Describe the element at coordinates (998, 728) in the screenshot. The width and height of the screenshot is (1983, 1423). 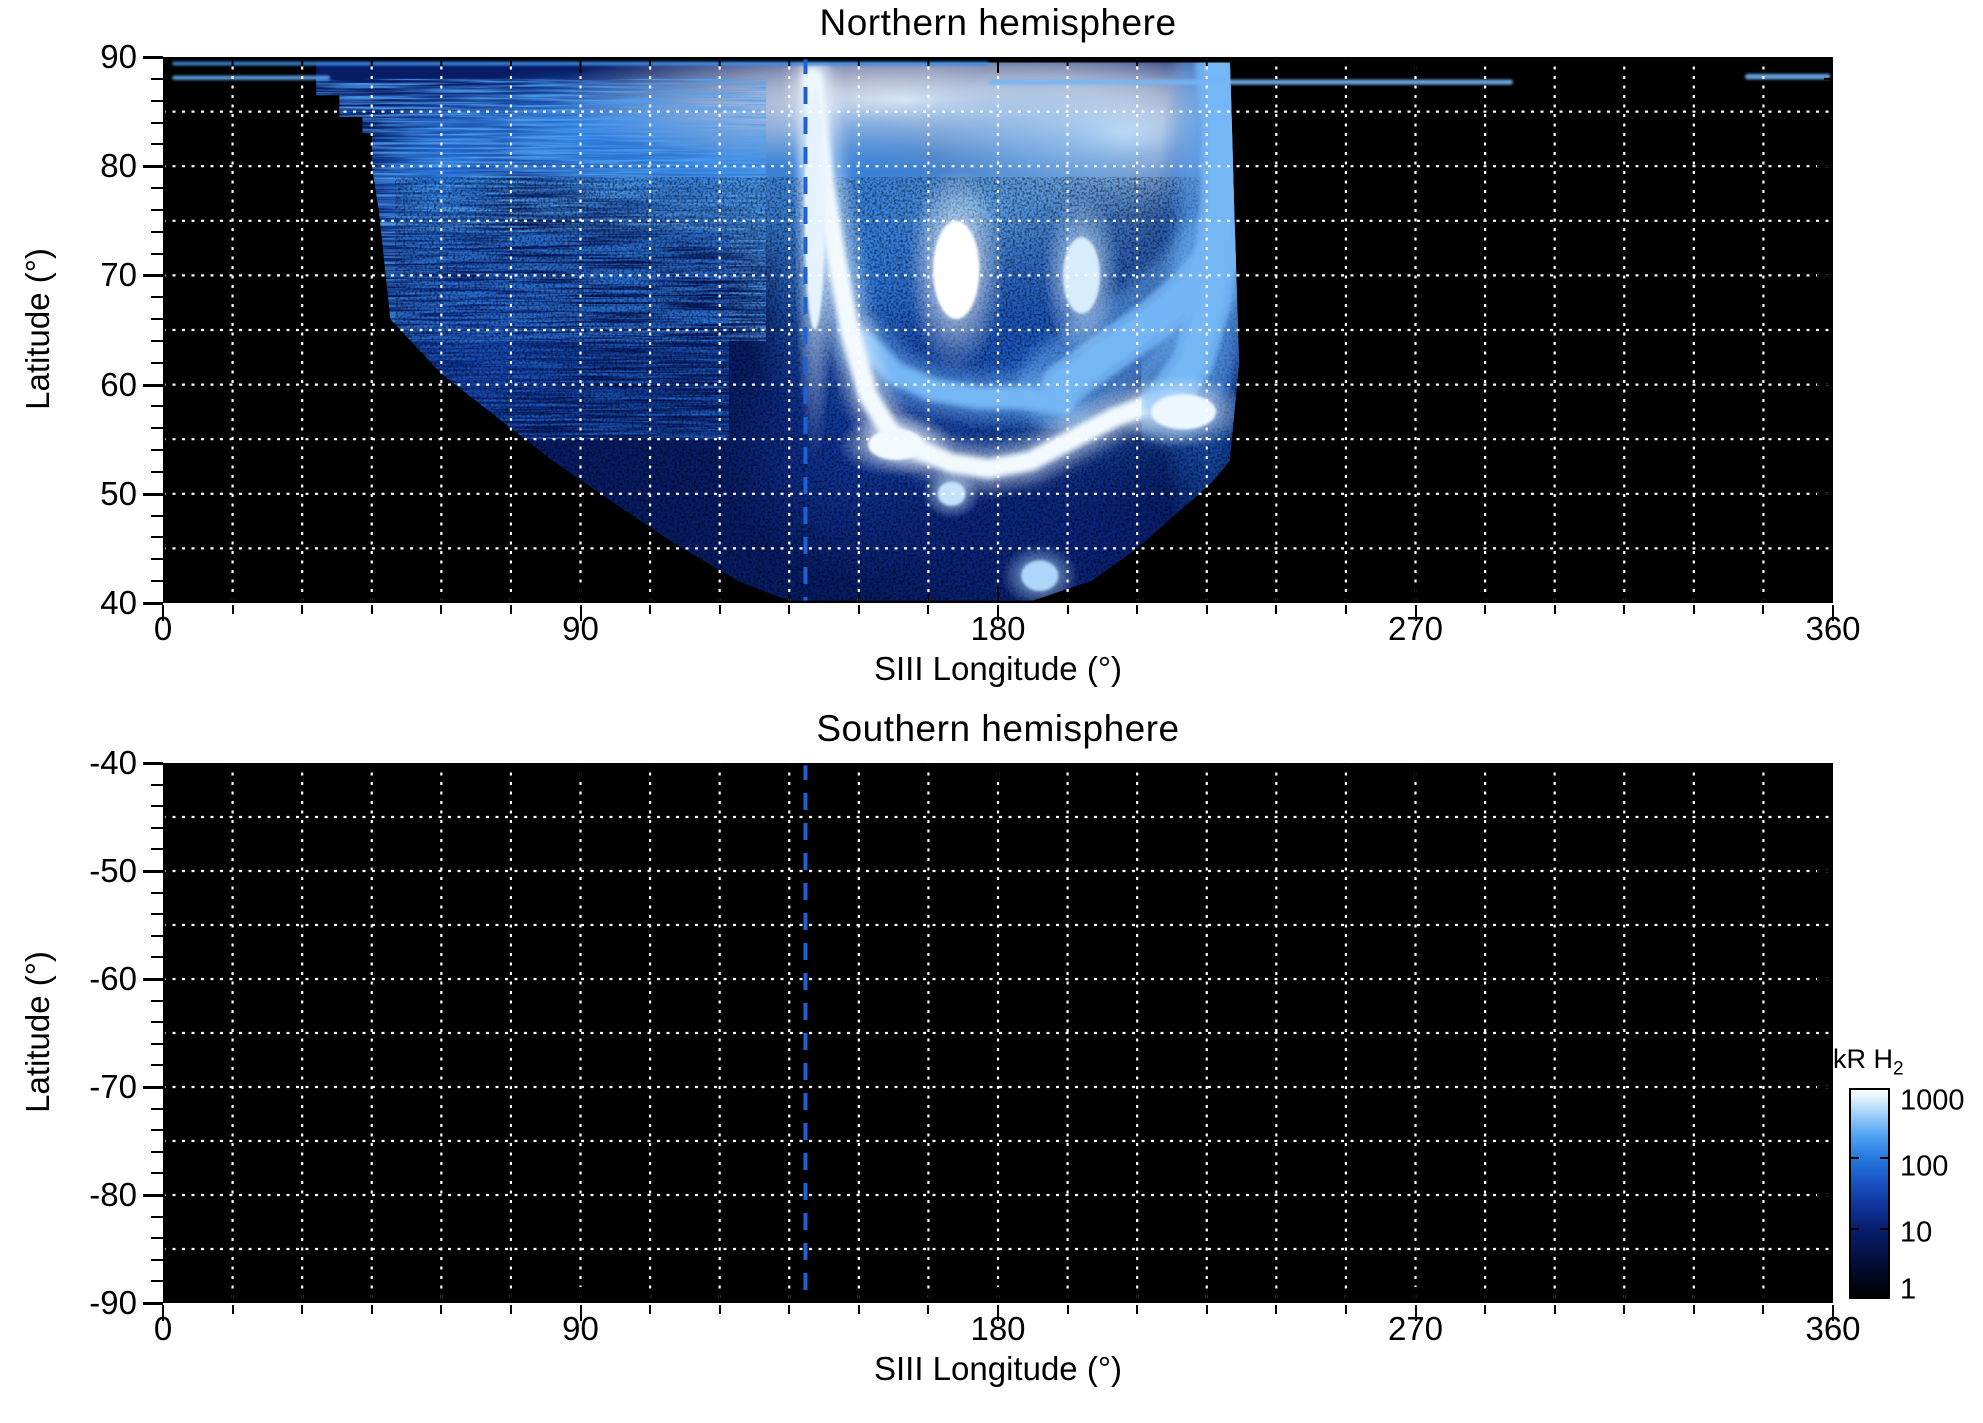
I see `panel-title-south: Southern hemisphere` at that location.